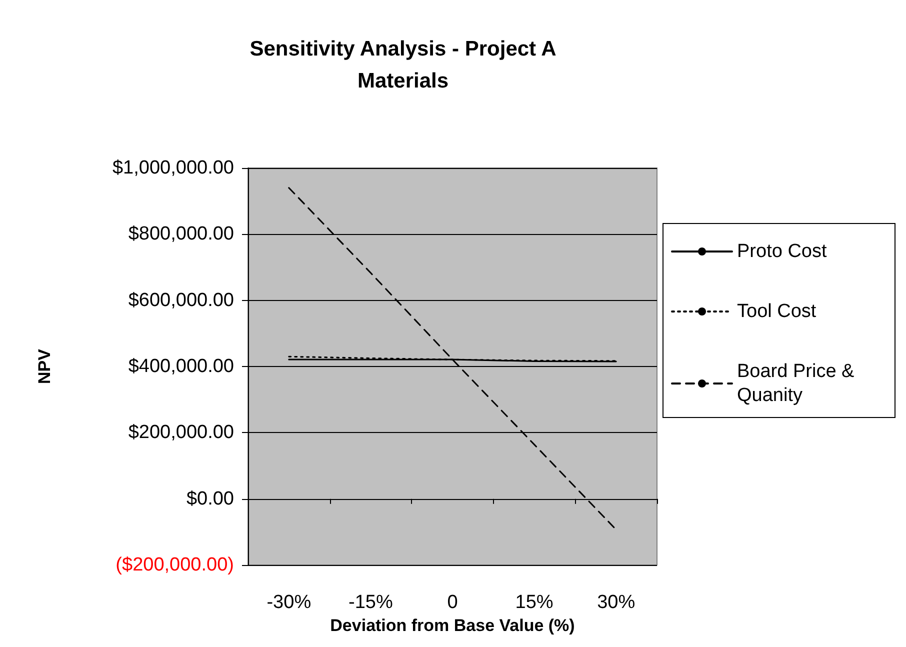 The width and height of the screenshot is (906, 647). I want to click on y-tick-label: $0.00, so click(210, 499).